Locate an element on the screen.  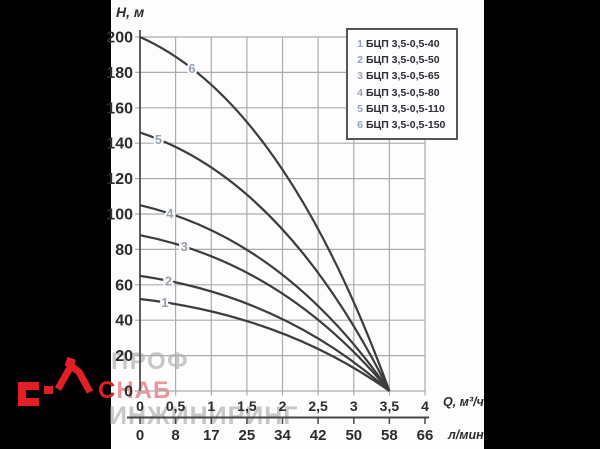
y-tick-label: 180 is located at coordinates (119, 73).